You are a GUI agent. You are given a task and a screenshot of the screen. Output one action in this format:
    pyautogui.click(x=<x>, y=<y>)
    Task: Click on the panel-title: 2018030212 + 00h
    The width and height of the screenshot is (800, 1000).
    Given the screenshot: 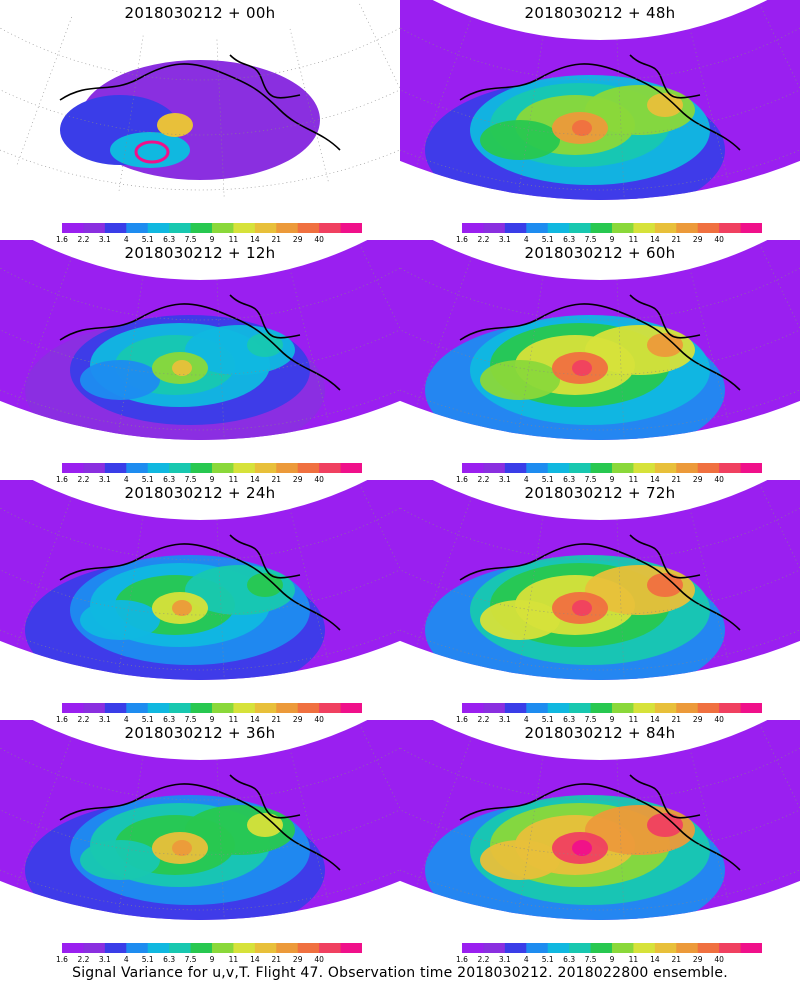 What is the action you would take?
    pyautogui.click(x=200, y=13)
    